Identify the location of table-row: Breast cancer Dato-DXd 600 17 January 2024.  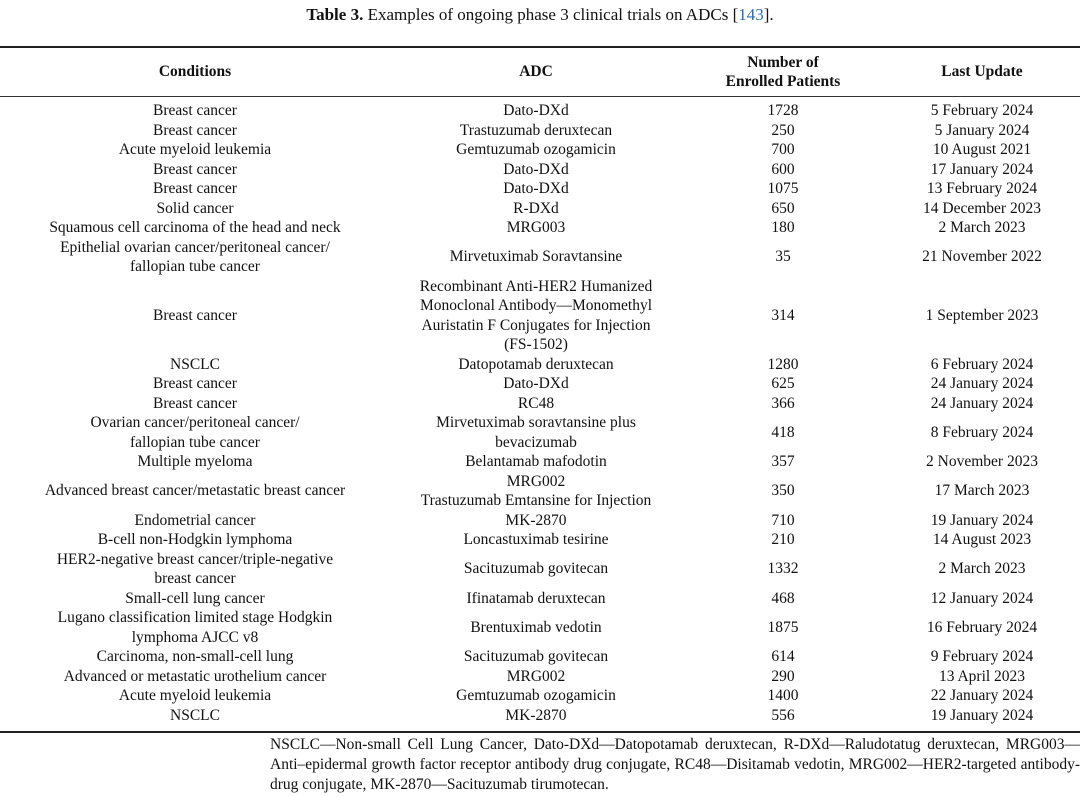
(540, 170).